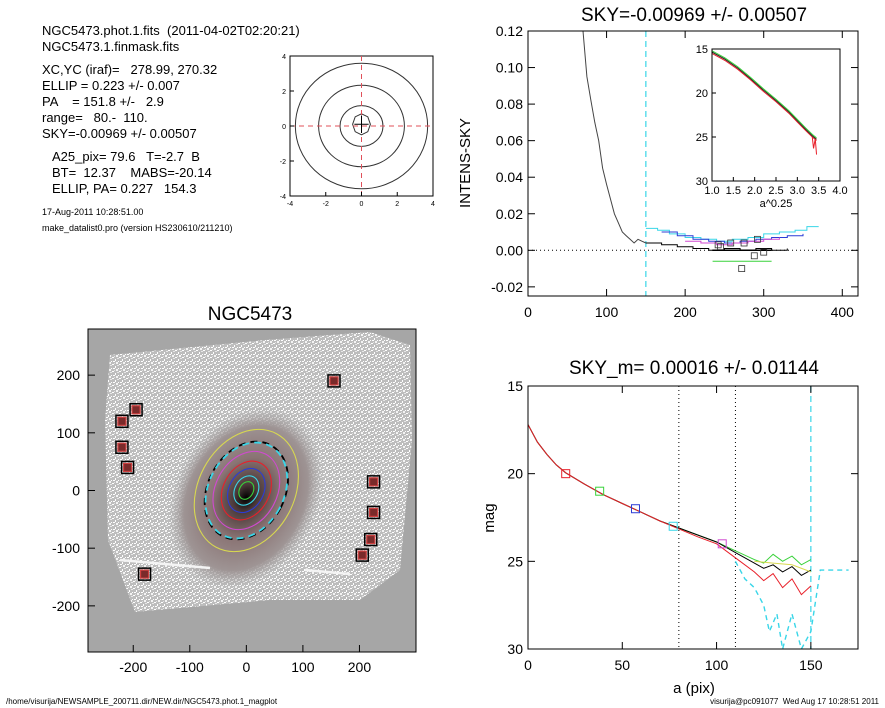  Describe the element at coordinates (509, 141) in the screenshot. I see `intensity-y-tick-label: 0.06` at that location.